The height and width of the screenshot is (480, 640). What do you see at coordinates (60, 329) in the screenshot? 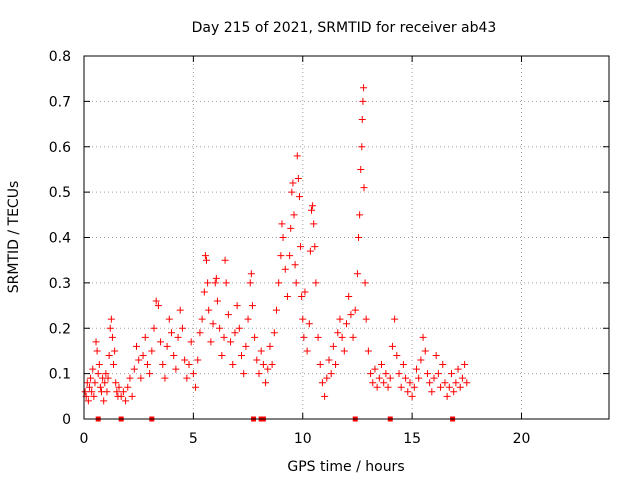
I see `y-tick-label: 0.2` at bounding box center [60, 329].